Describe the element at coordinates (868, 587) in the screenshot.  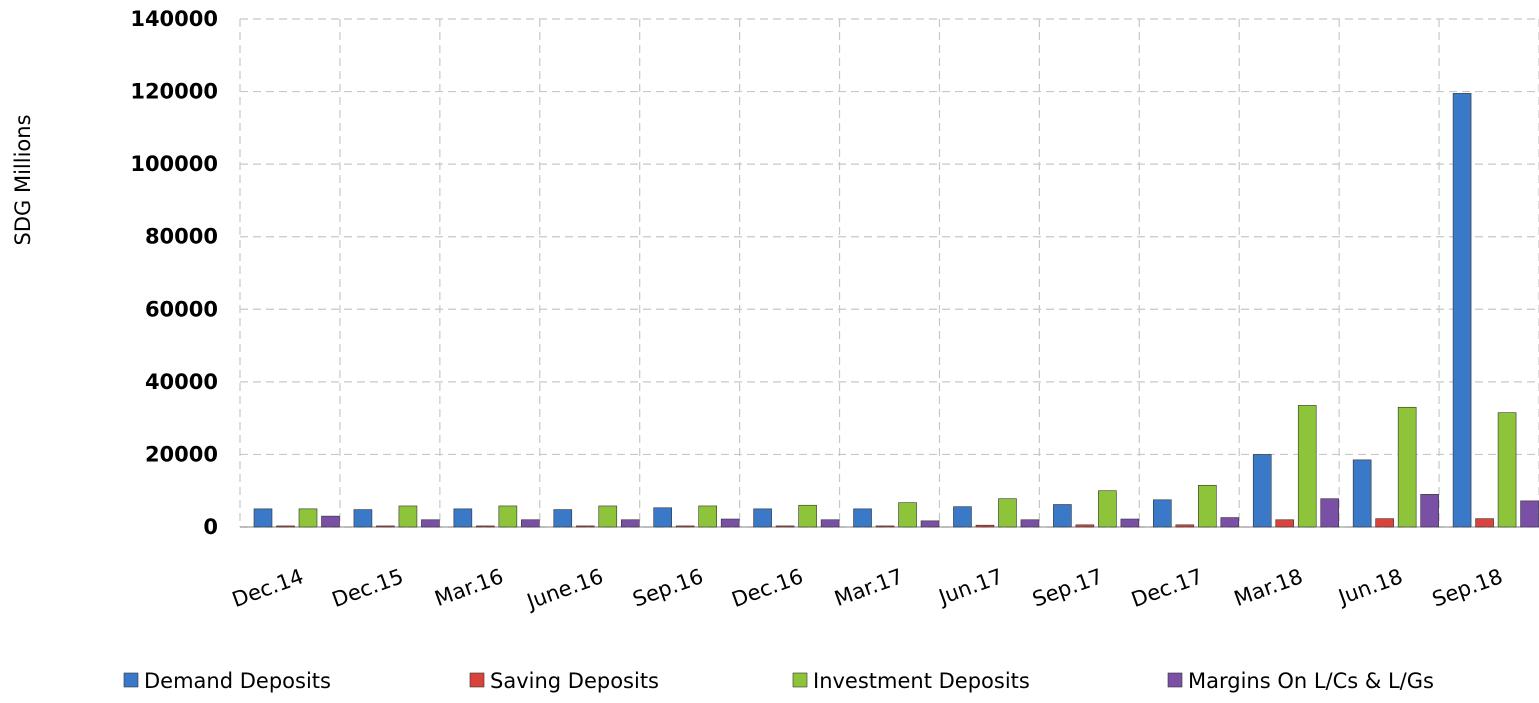
I see `x-tick-label: Mar.17` at that location.